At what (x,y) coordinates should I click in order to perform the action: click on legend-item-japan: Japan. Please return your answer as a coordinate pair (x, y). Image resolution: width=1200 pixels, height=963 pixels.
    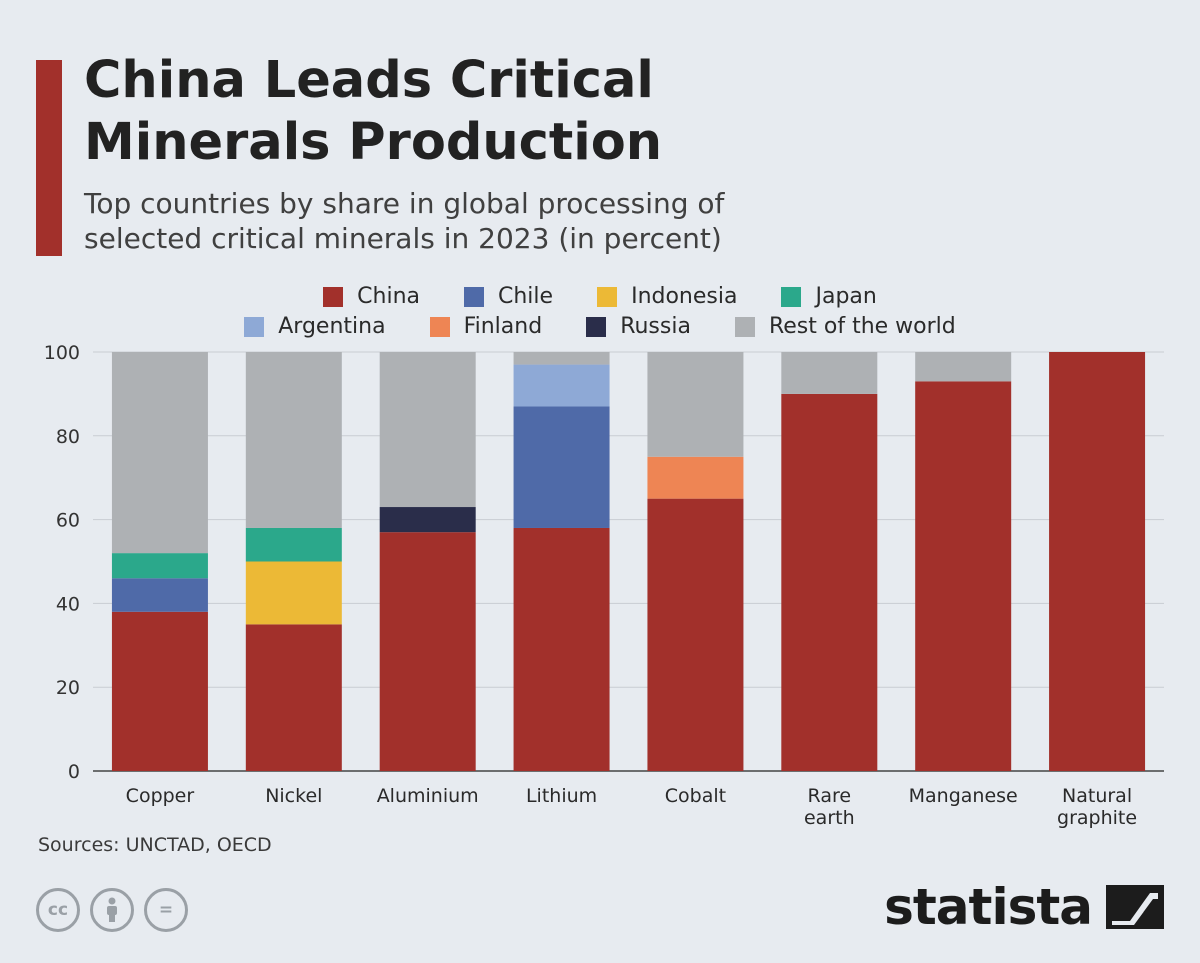
    Looking at the image, I should click on (829, 296).